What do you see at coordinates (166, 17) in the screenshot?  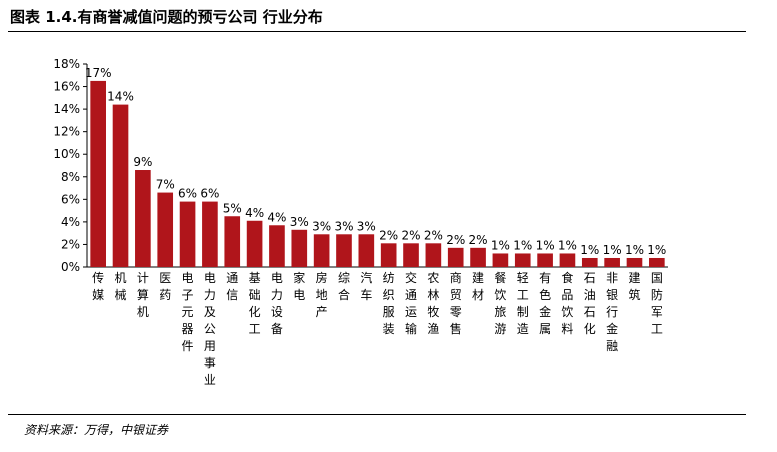 I see `chart-title: 图表 1.4.有商誉减值问题的预亏公司 行业分布` at bounding box center [166, 17].